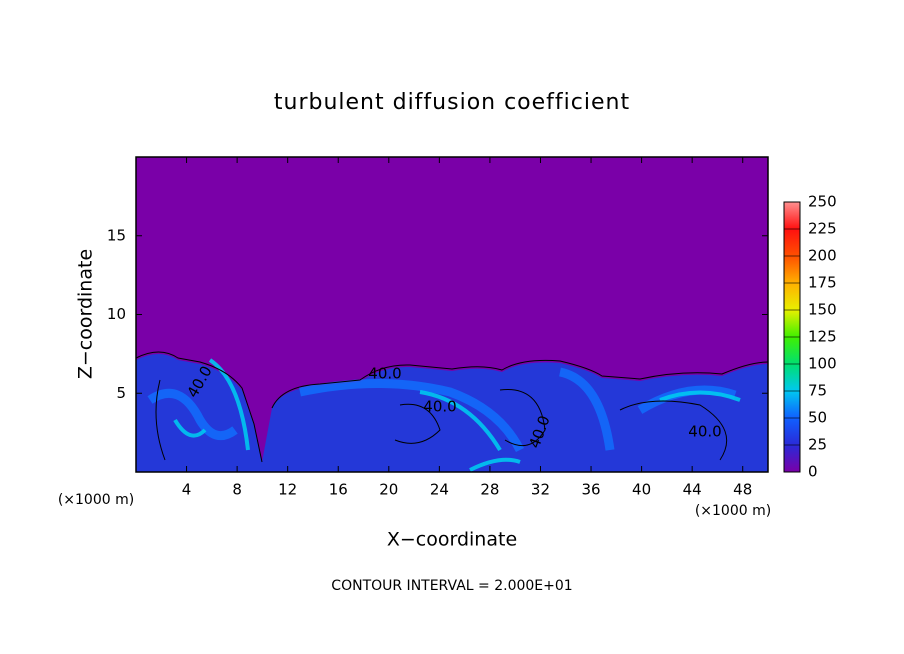 This screenshot has height=654, width=904. I want to click on colorbar-tick-label: 175, so click(822, 283).